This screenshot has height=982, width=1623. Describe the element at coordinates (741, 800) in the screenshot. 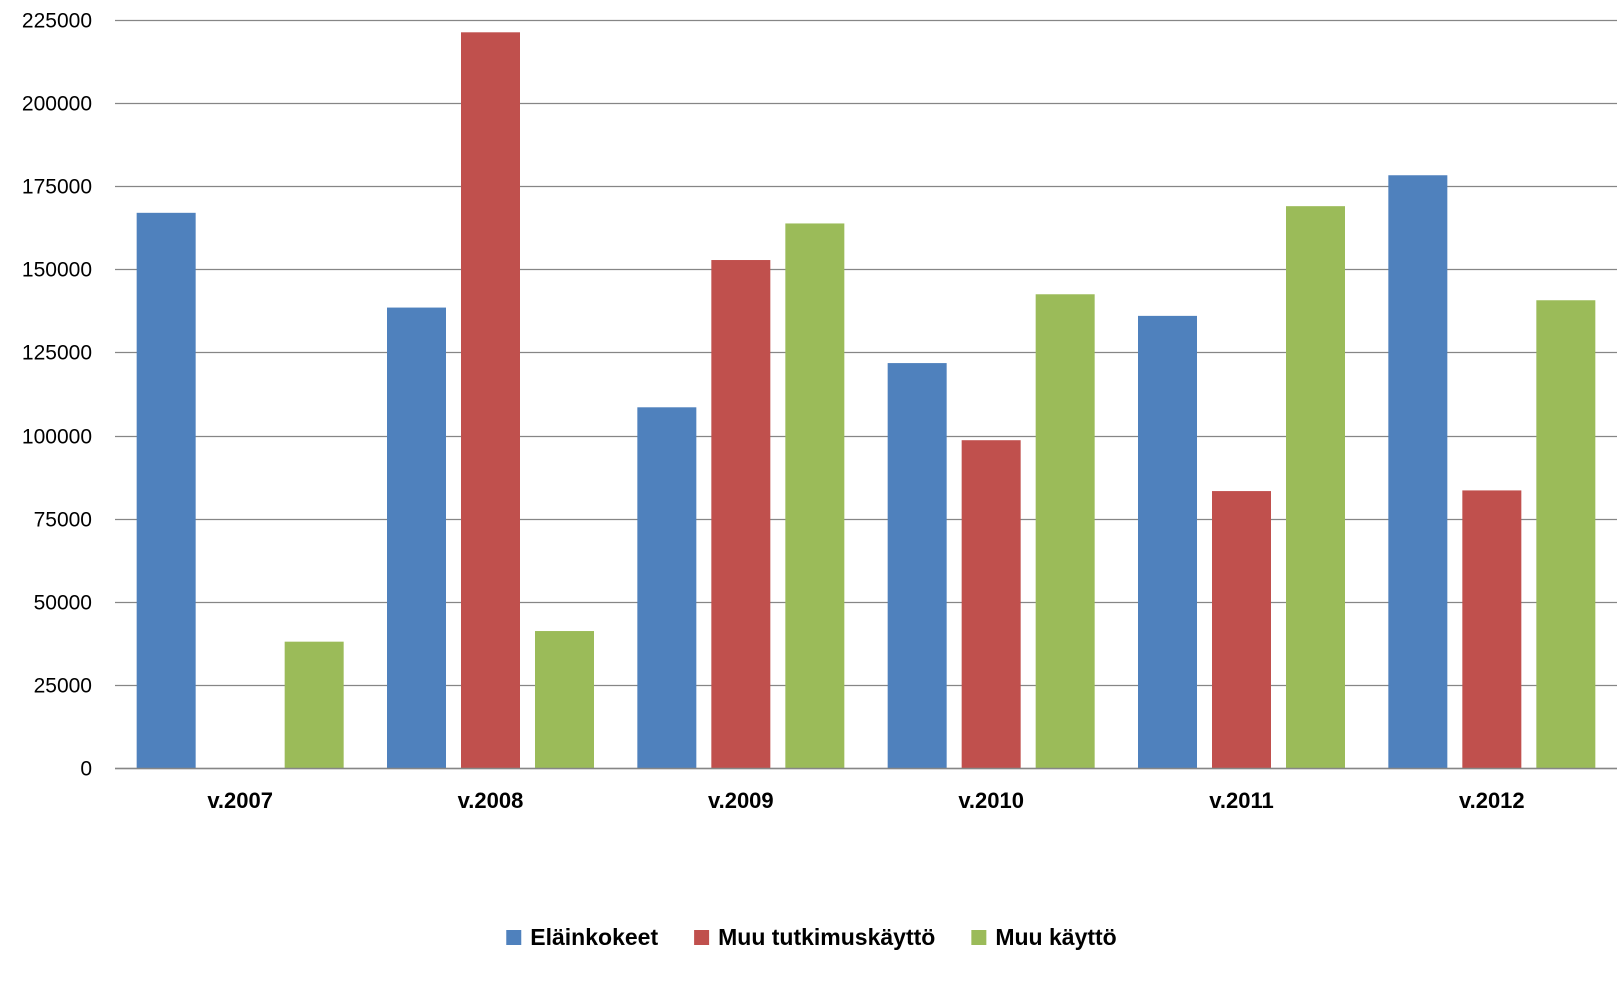

I see `x-tick-label: v.2009` at that location.